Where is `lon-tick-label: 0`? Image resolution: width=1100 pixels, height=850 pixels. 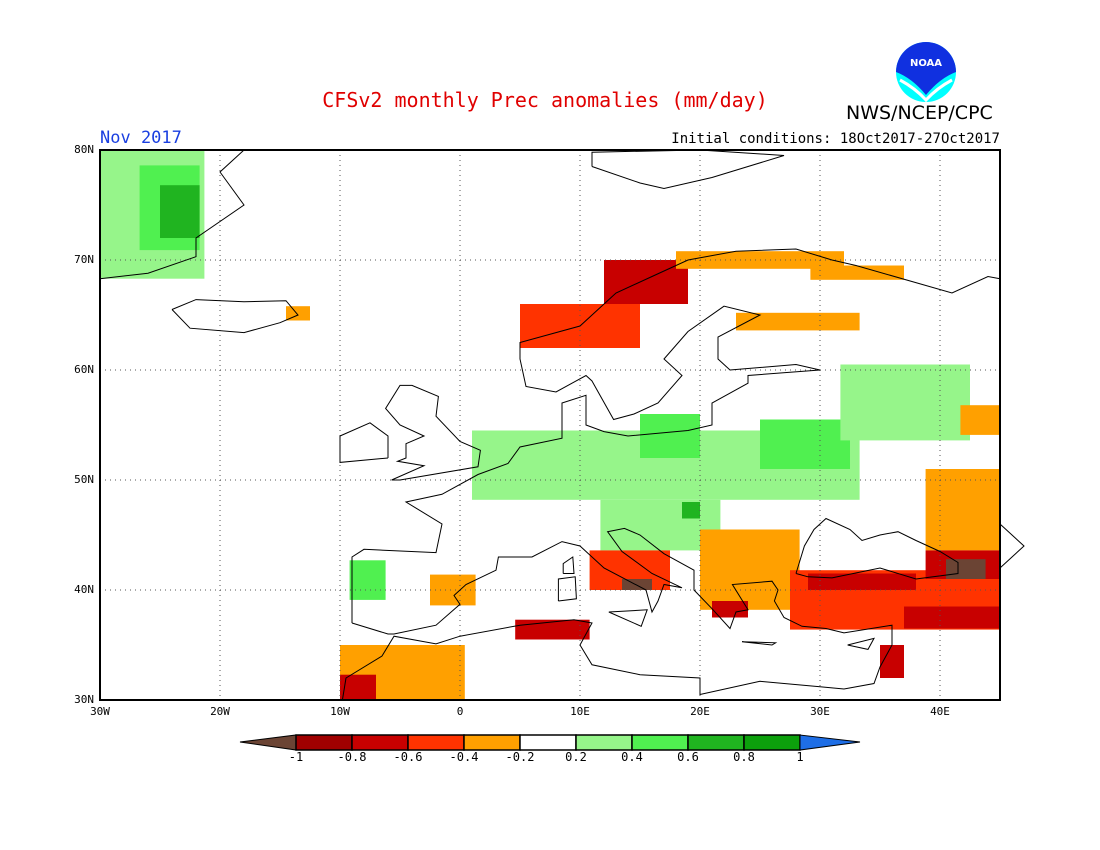 lon-tick-label: 0 is located at coordinates (460, 711).